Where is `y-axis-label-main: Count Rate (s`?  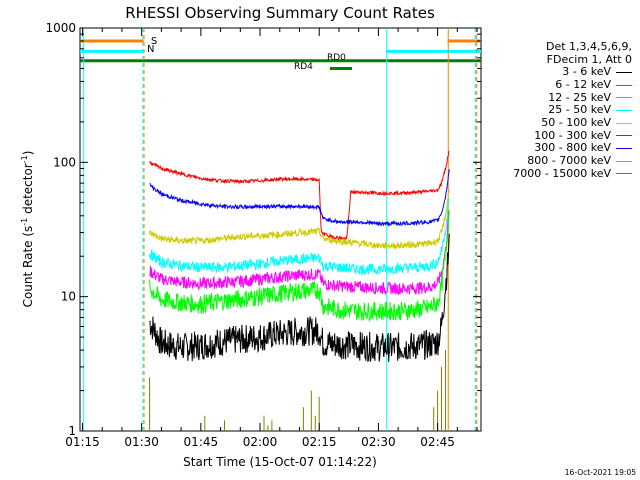 y-axis-label-main: Count Rate (s is located at coordinates (28, 267).